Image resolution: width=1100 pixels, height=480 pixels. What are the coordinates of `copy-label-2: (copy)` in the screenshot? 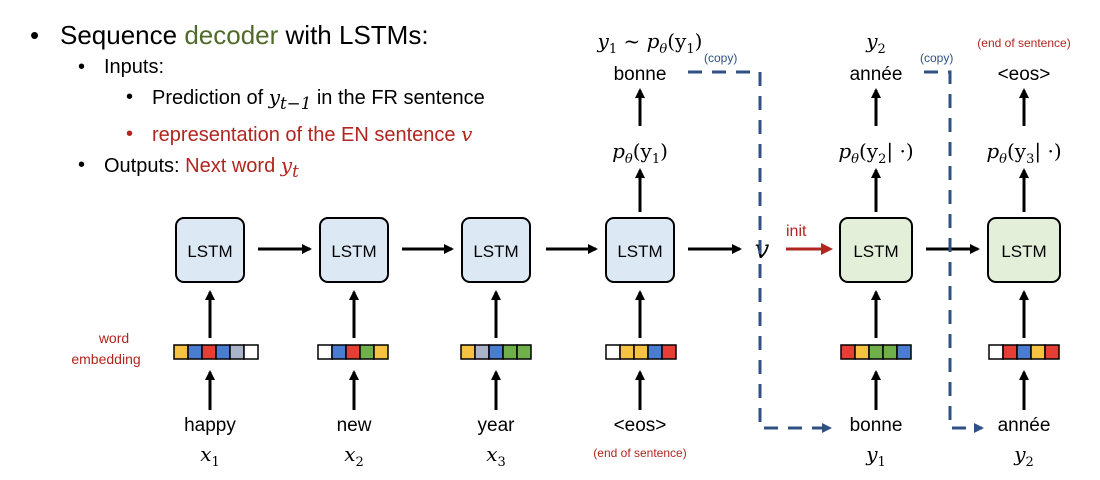 It's located at (936, 58).